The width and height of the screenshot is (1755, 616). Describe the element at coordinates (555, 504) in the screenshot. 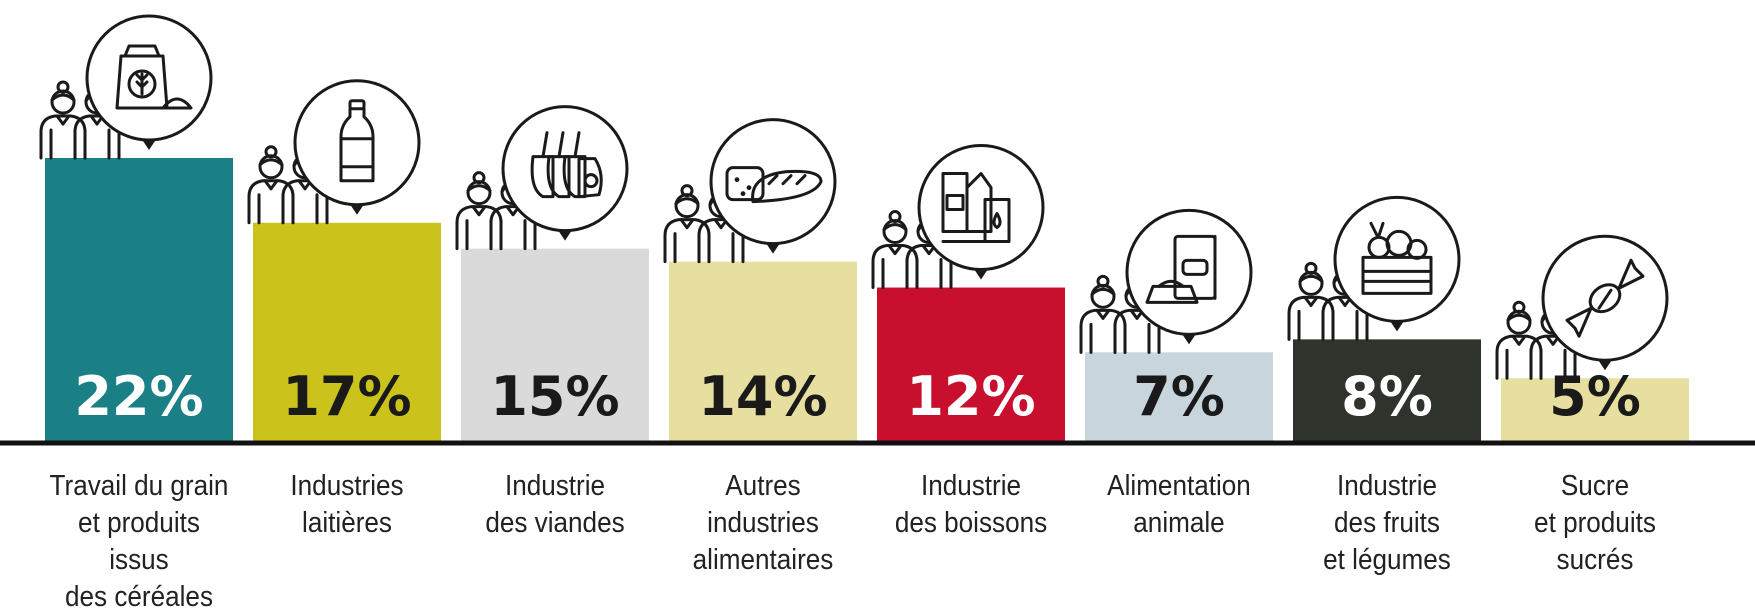

I see `category-label: Industrie des viandes` at that location.